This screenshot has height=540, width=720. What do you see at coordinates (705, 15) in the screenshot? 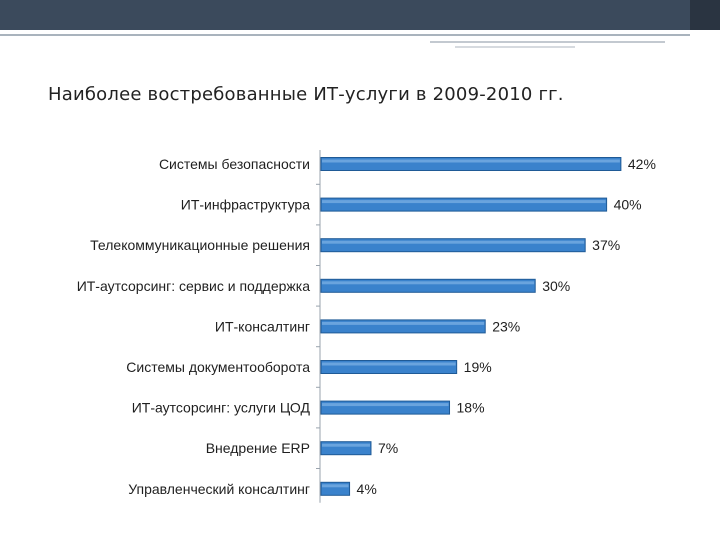
I see `header-band-corner` at bounding box center [705, 15].